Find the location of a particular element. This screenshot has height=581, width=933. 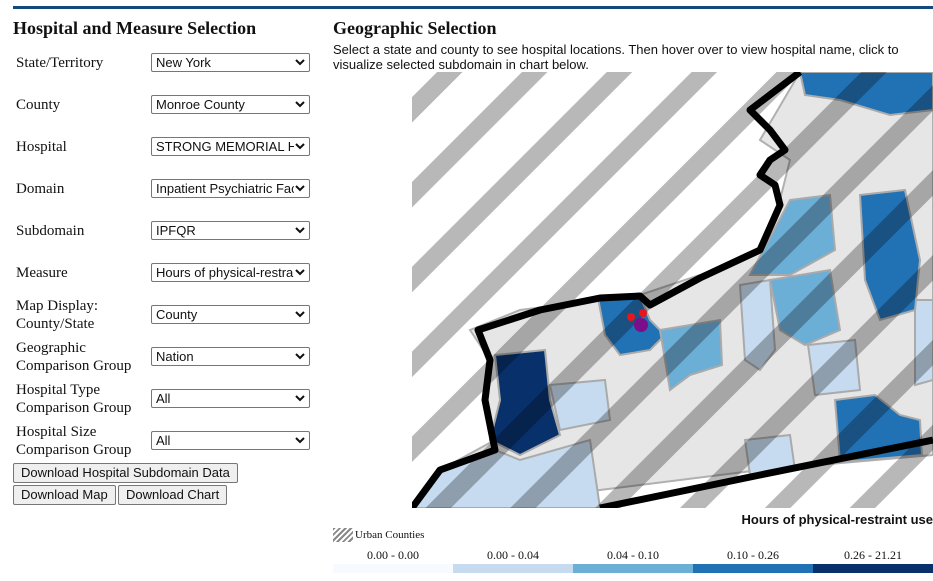

field-county: County Monroe County is located at coordinates (163, 105).